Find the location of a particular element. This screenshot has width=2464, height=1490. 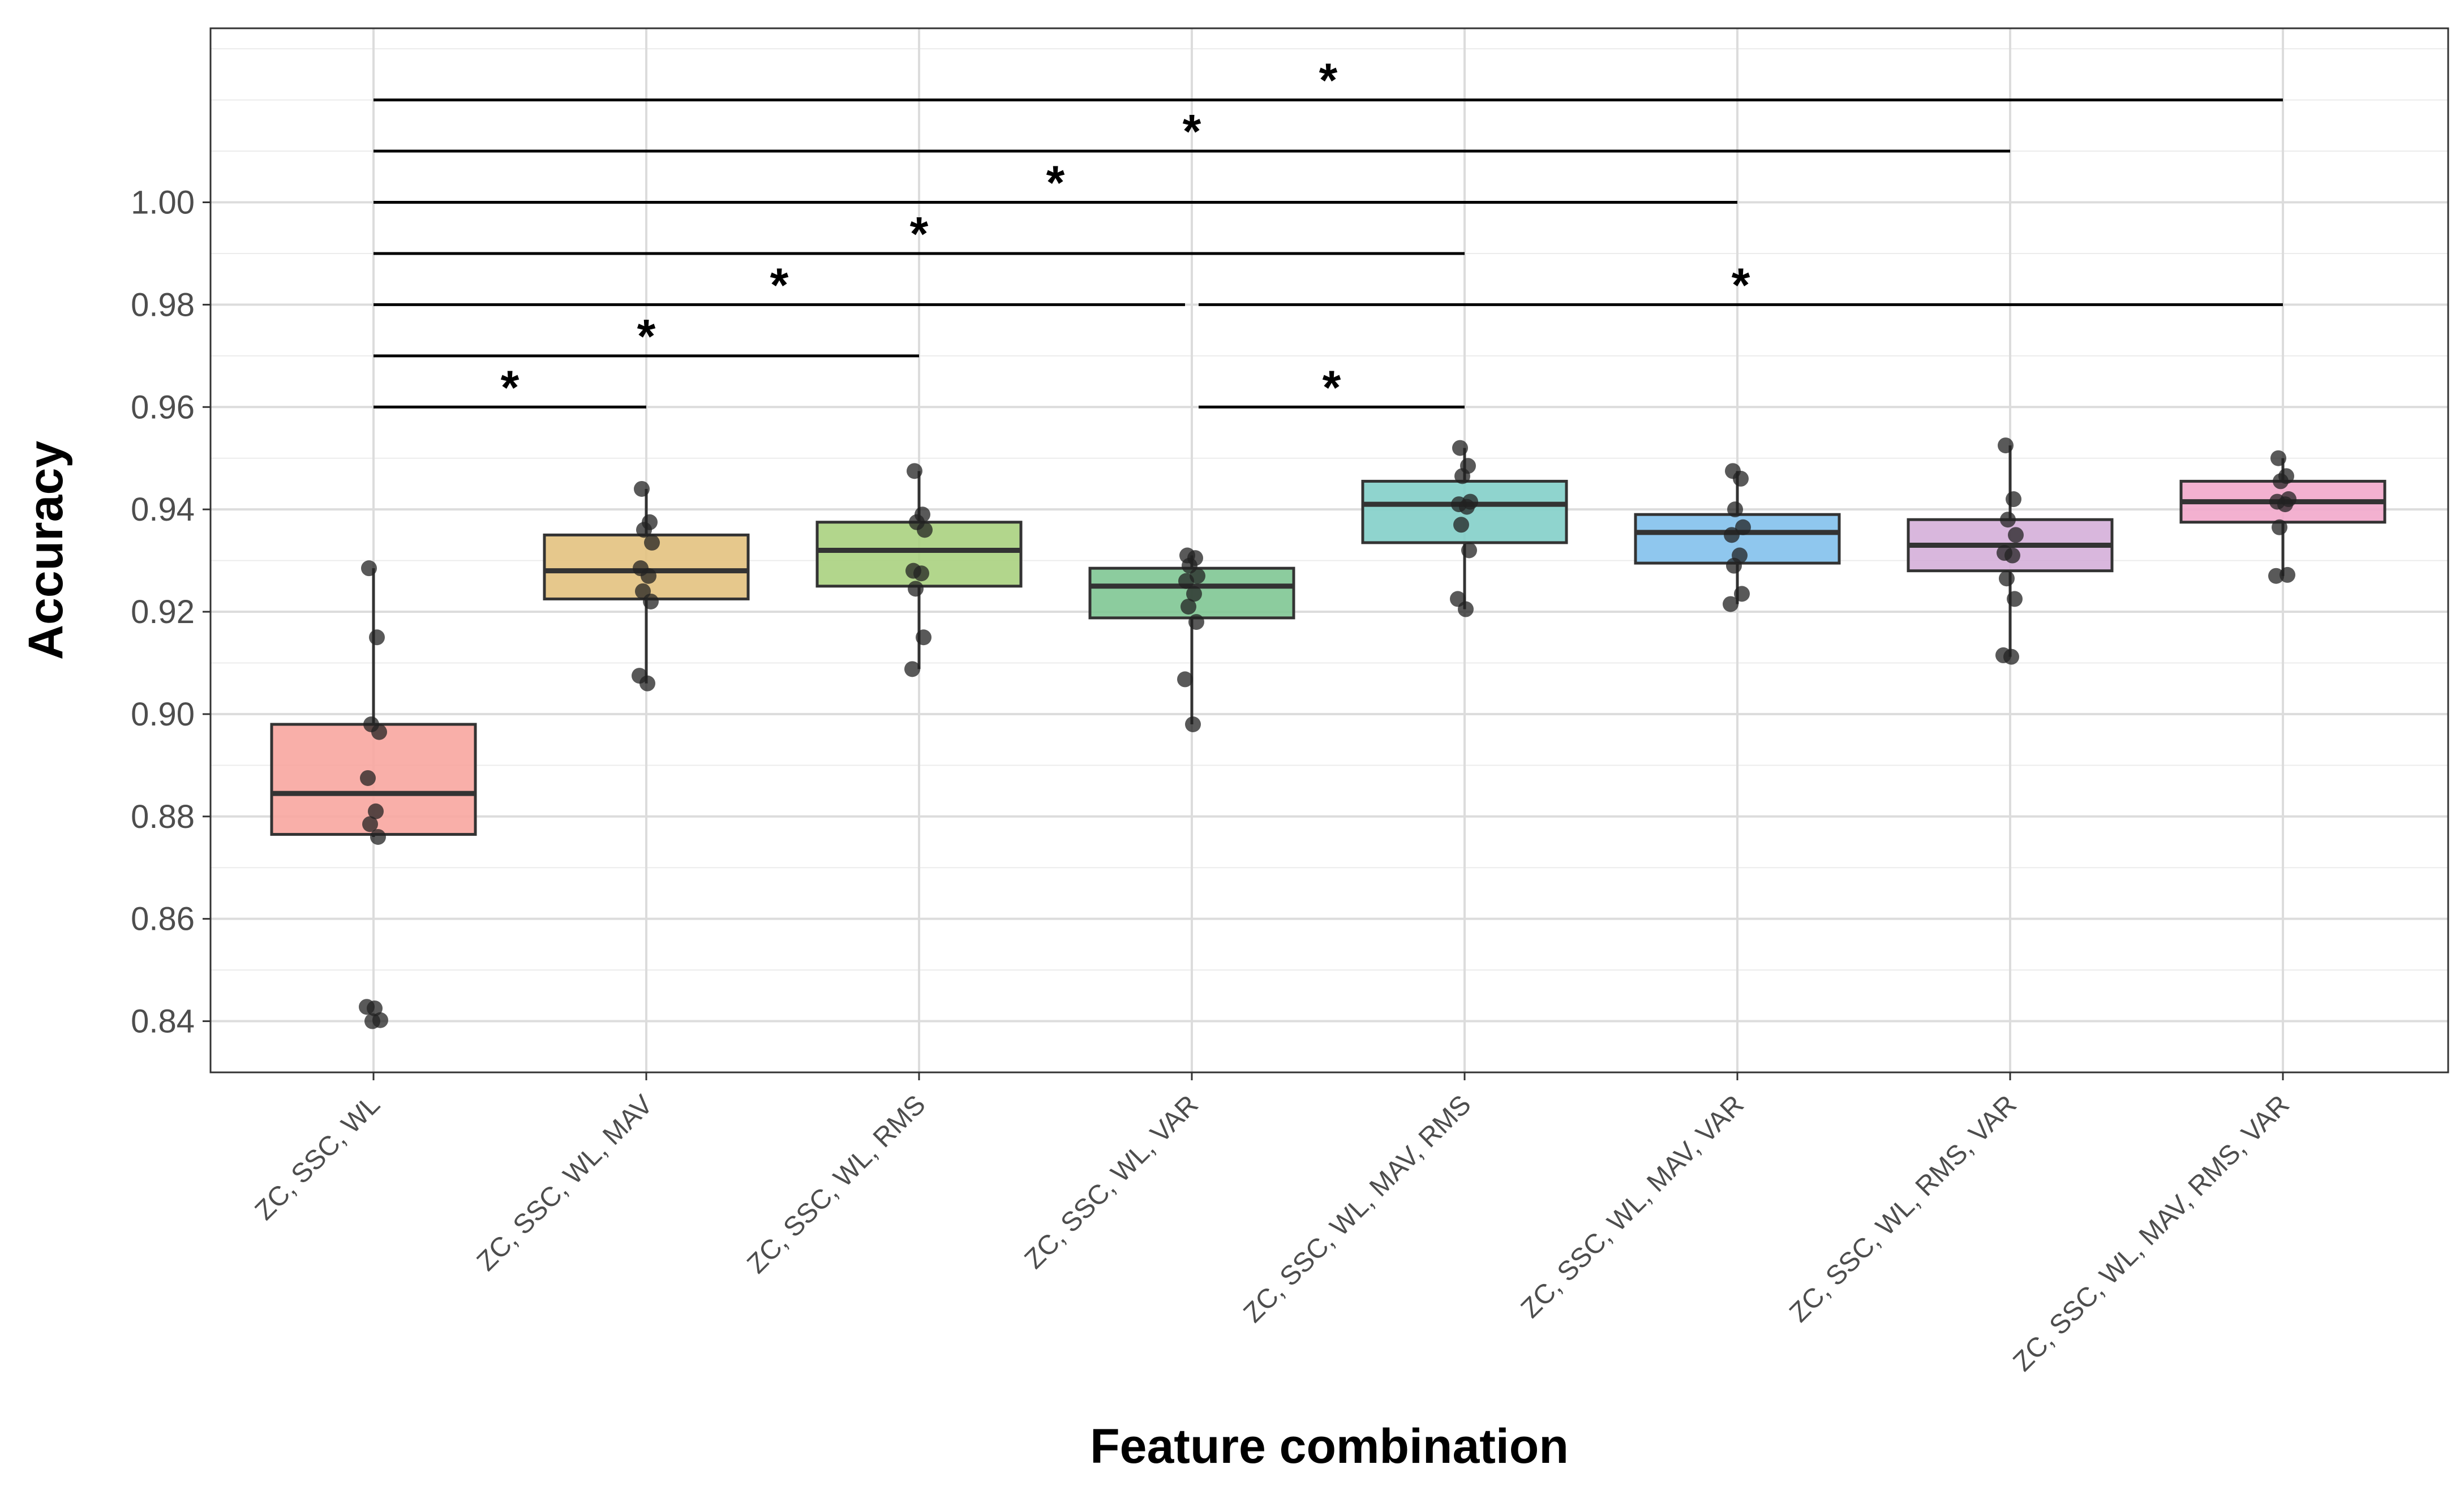

y-tick-label: 0.94 is located at coordinates (163, 509).